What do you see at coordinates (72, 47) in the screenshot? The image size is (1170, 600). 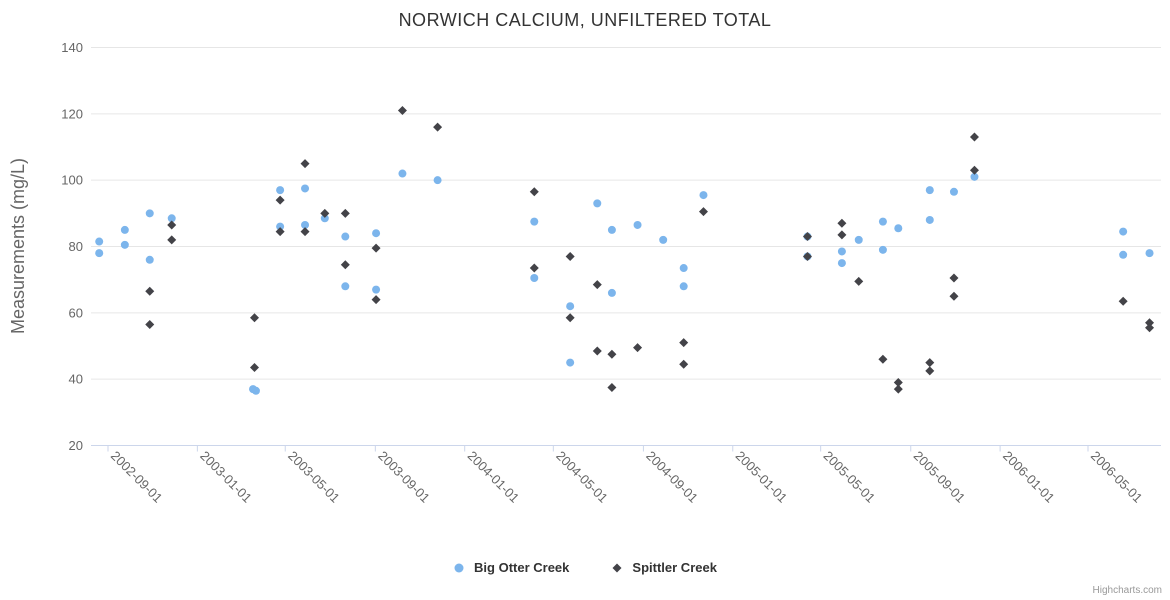 I see `y-axis-tick-label: 140` at bounding box center [72, 47].